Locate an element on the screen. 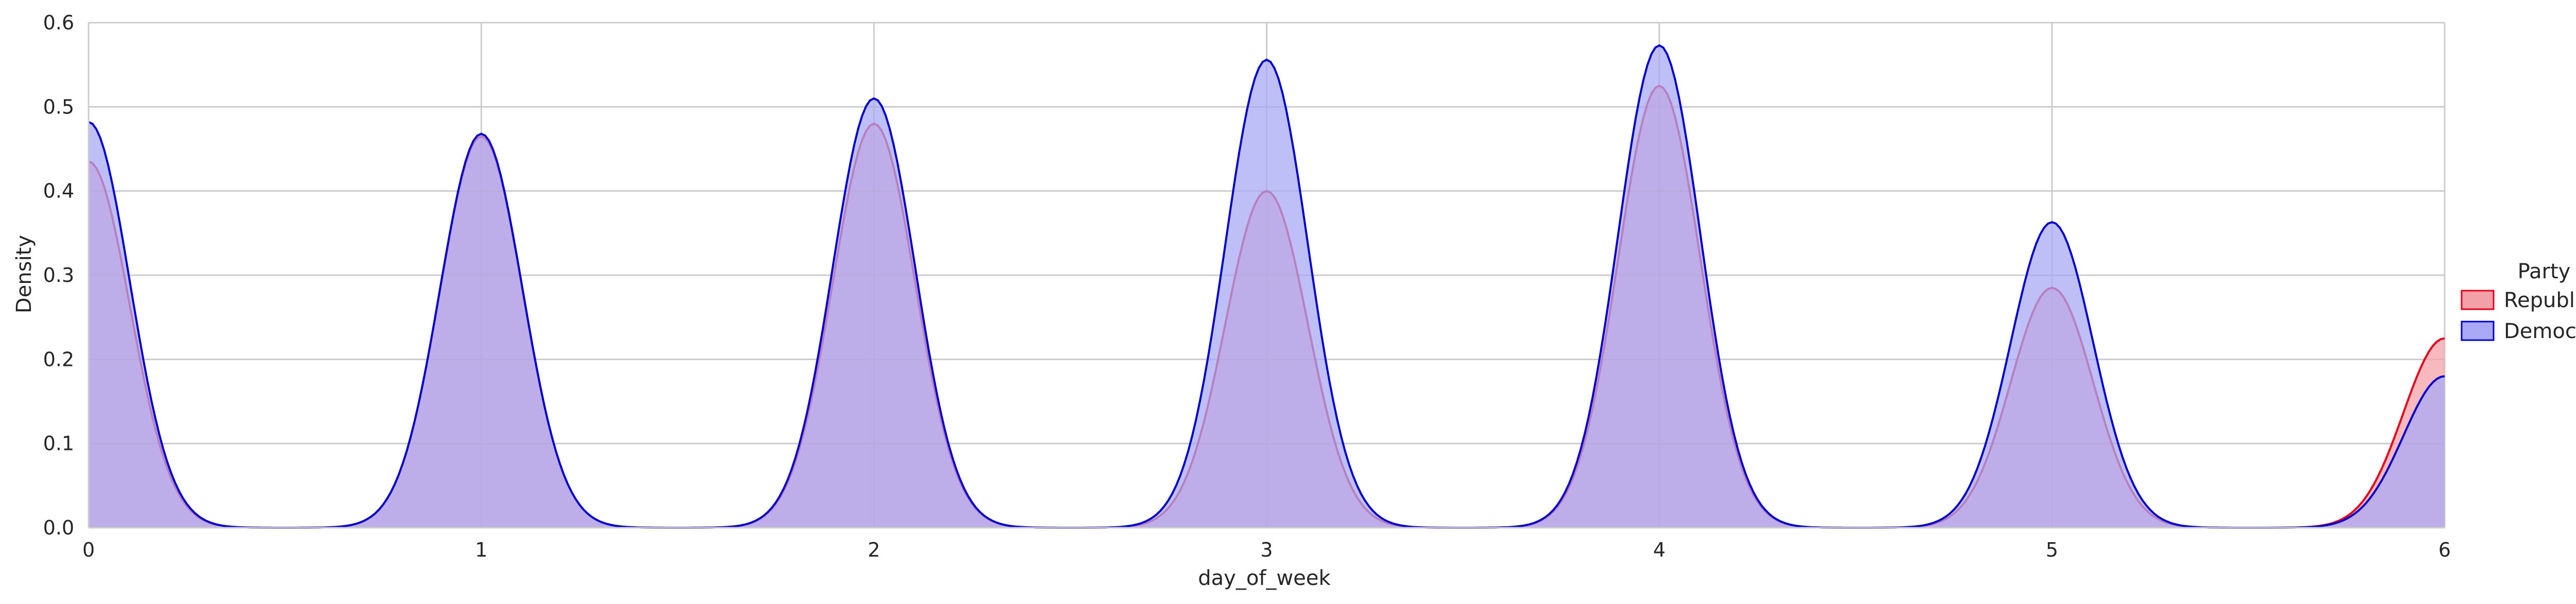  x-axis-label: day_of_week is located at coordinates (1264, 578).